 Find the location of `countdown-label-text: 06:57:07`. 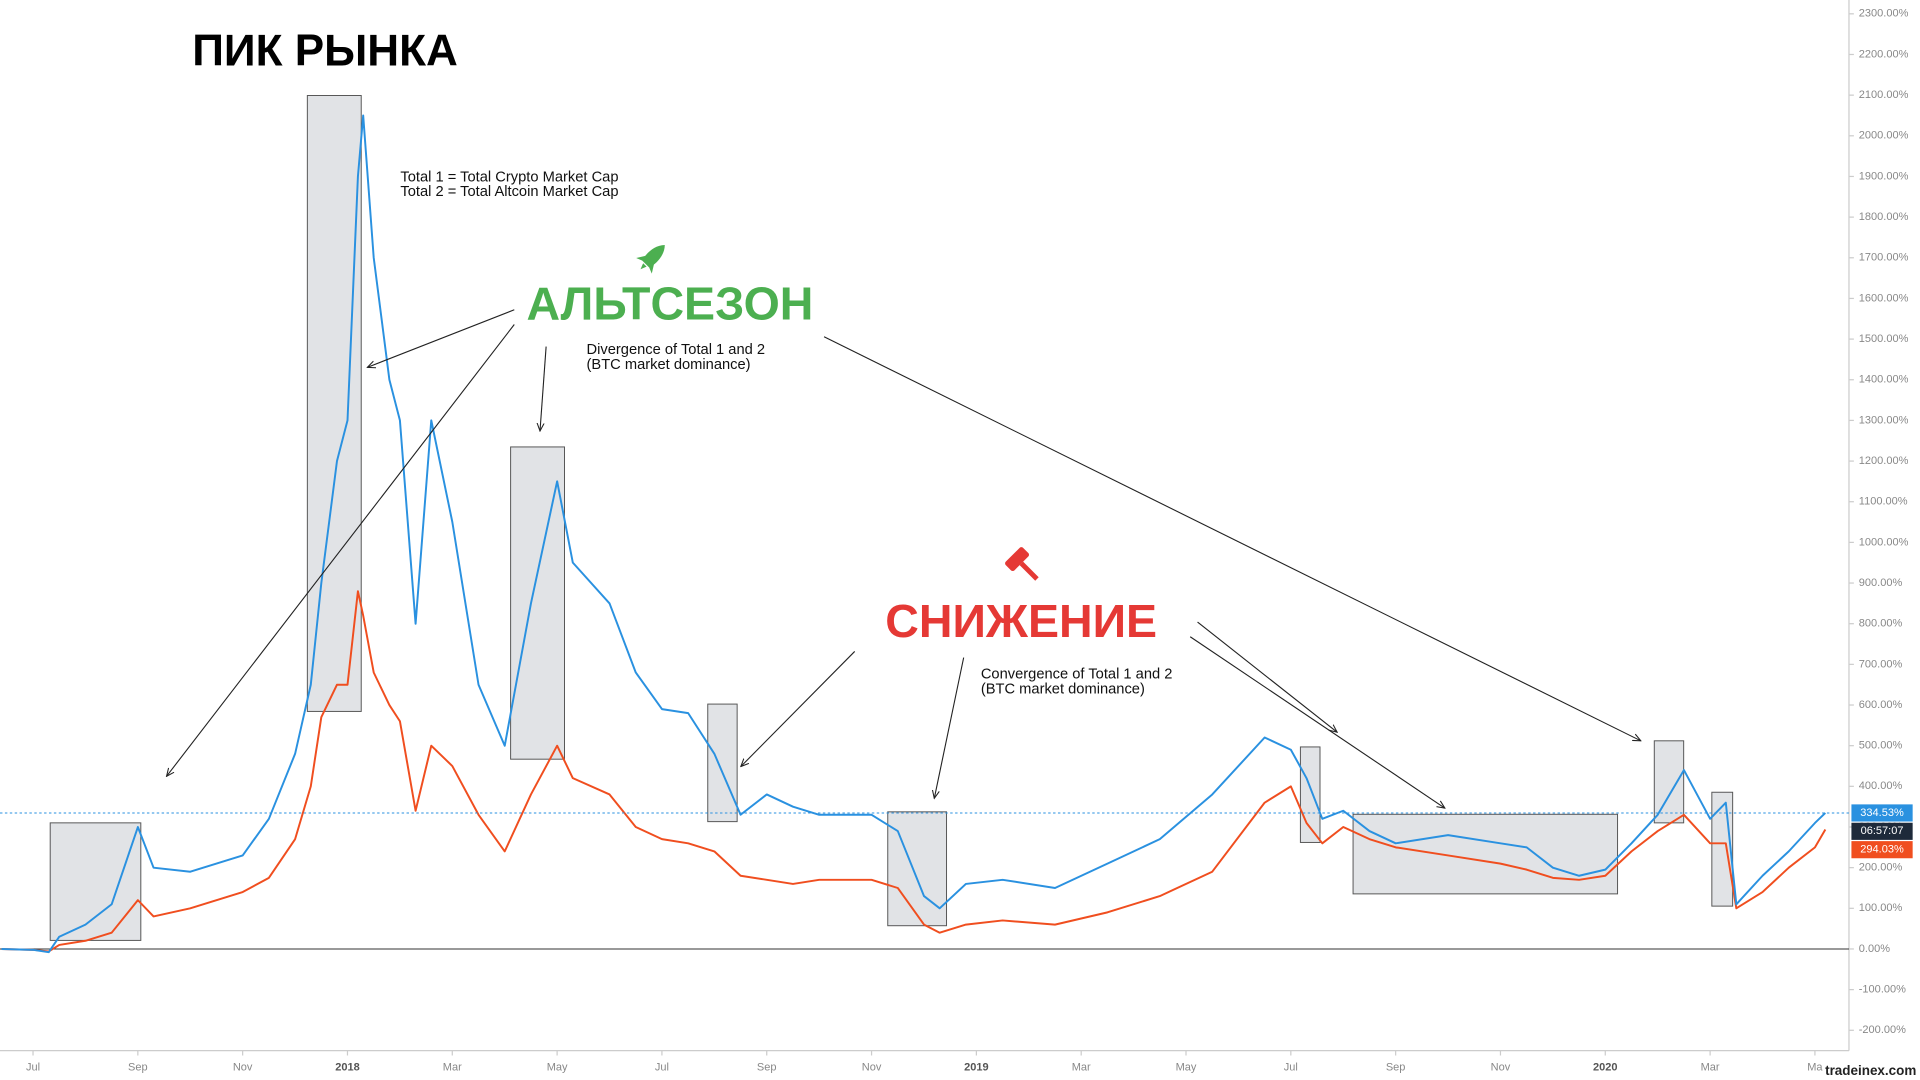

countdown-label-text: 06:57:07 is located at coordinates (1882, 831).